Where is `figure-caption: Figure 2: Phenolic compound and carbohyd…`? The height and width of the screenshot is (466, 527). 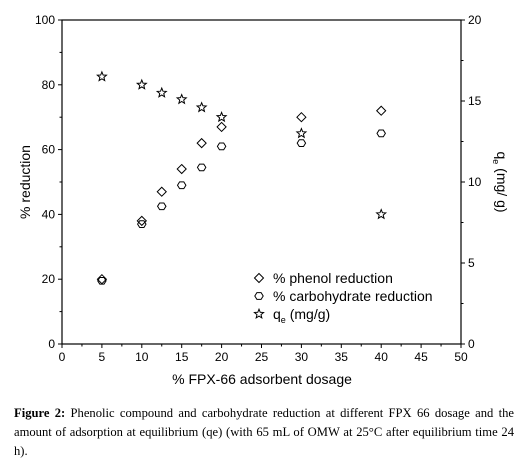 figure-caption: Figure 2: Phenolic compound and carbohyd… is located at coordinates (264, 432).